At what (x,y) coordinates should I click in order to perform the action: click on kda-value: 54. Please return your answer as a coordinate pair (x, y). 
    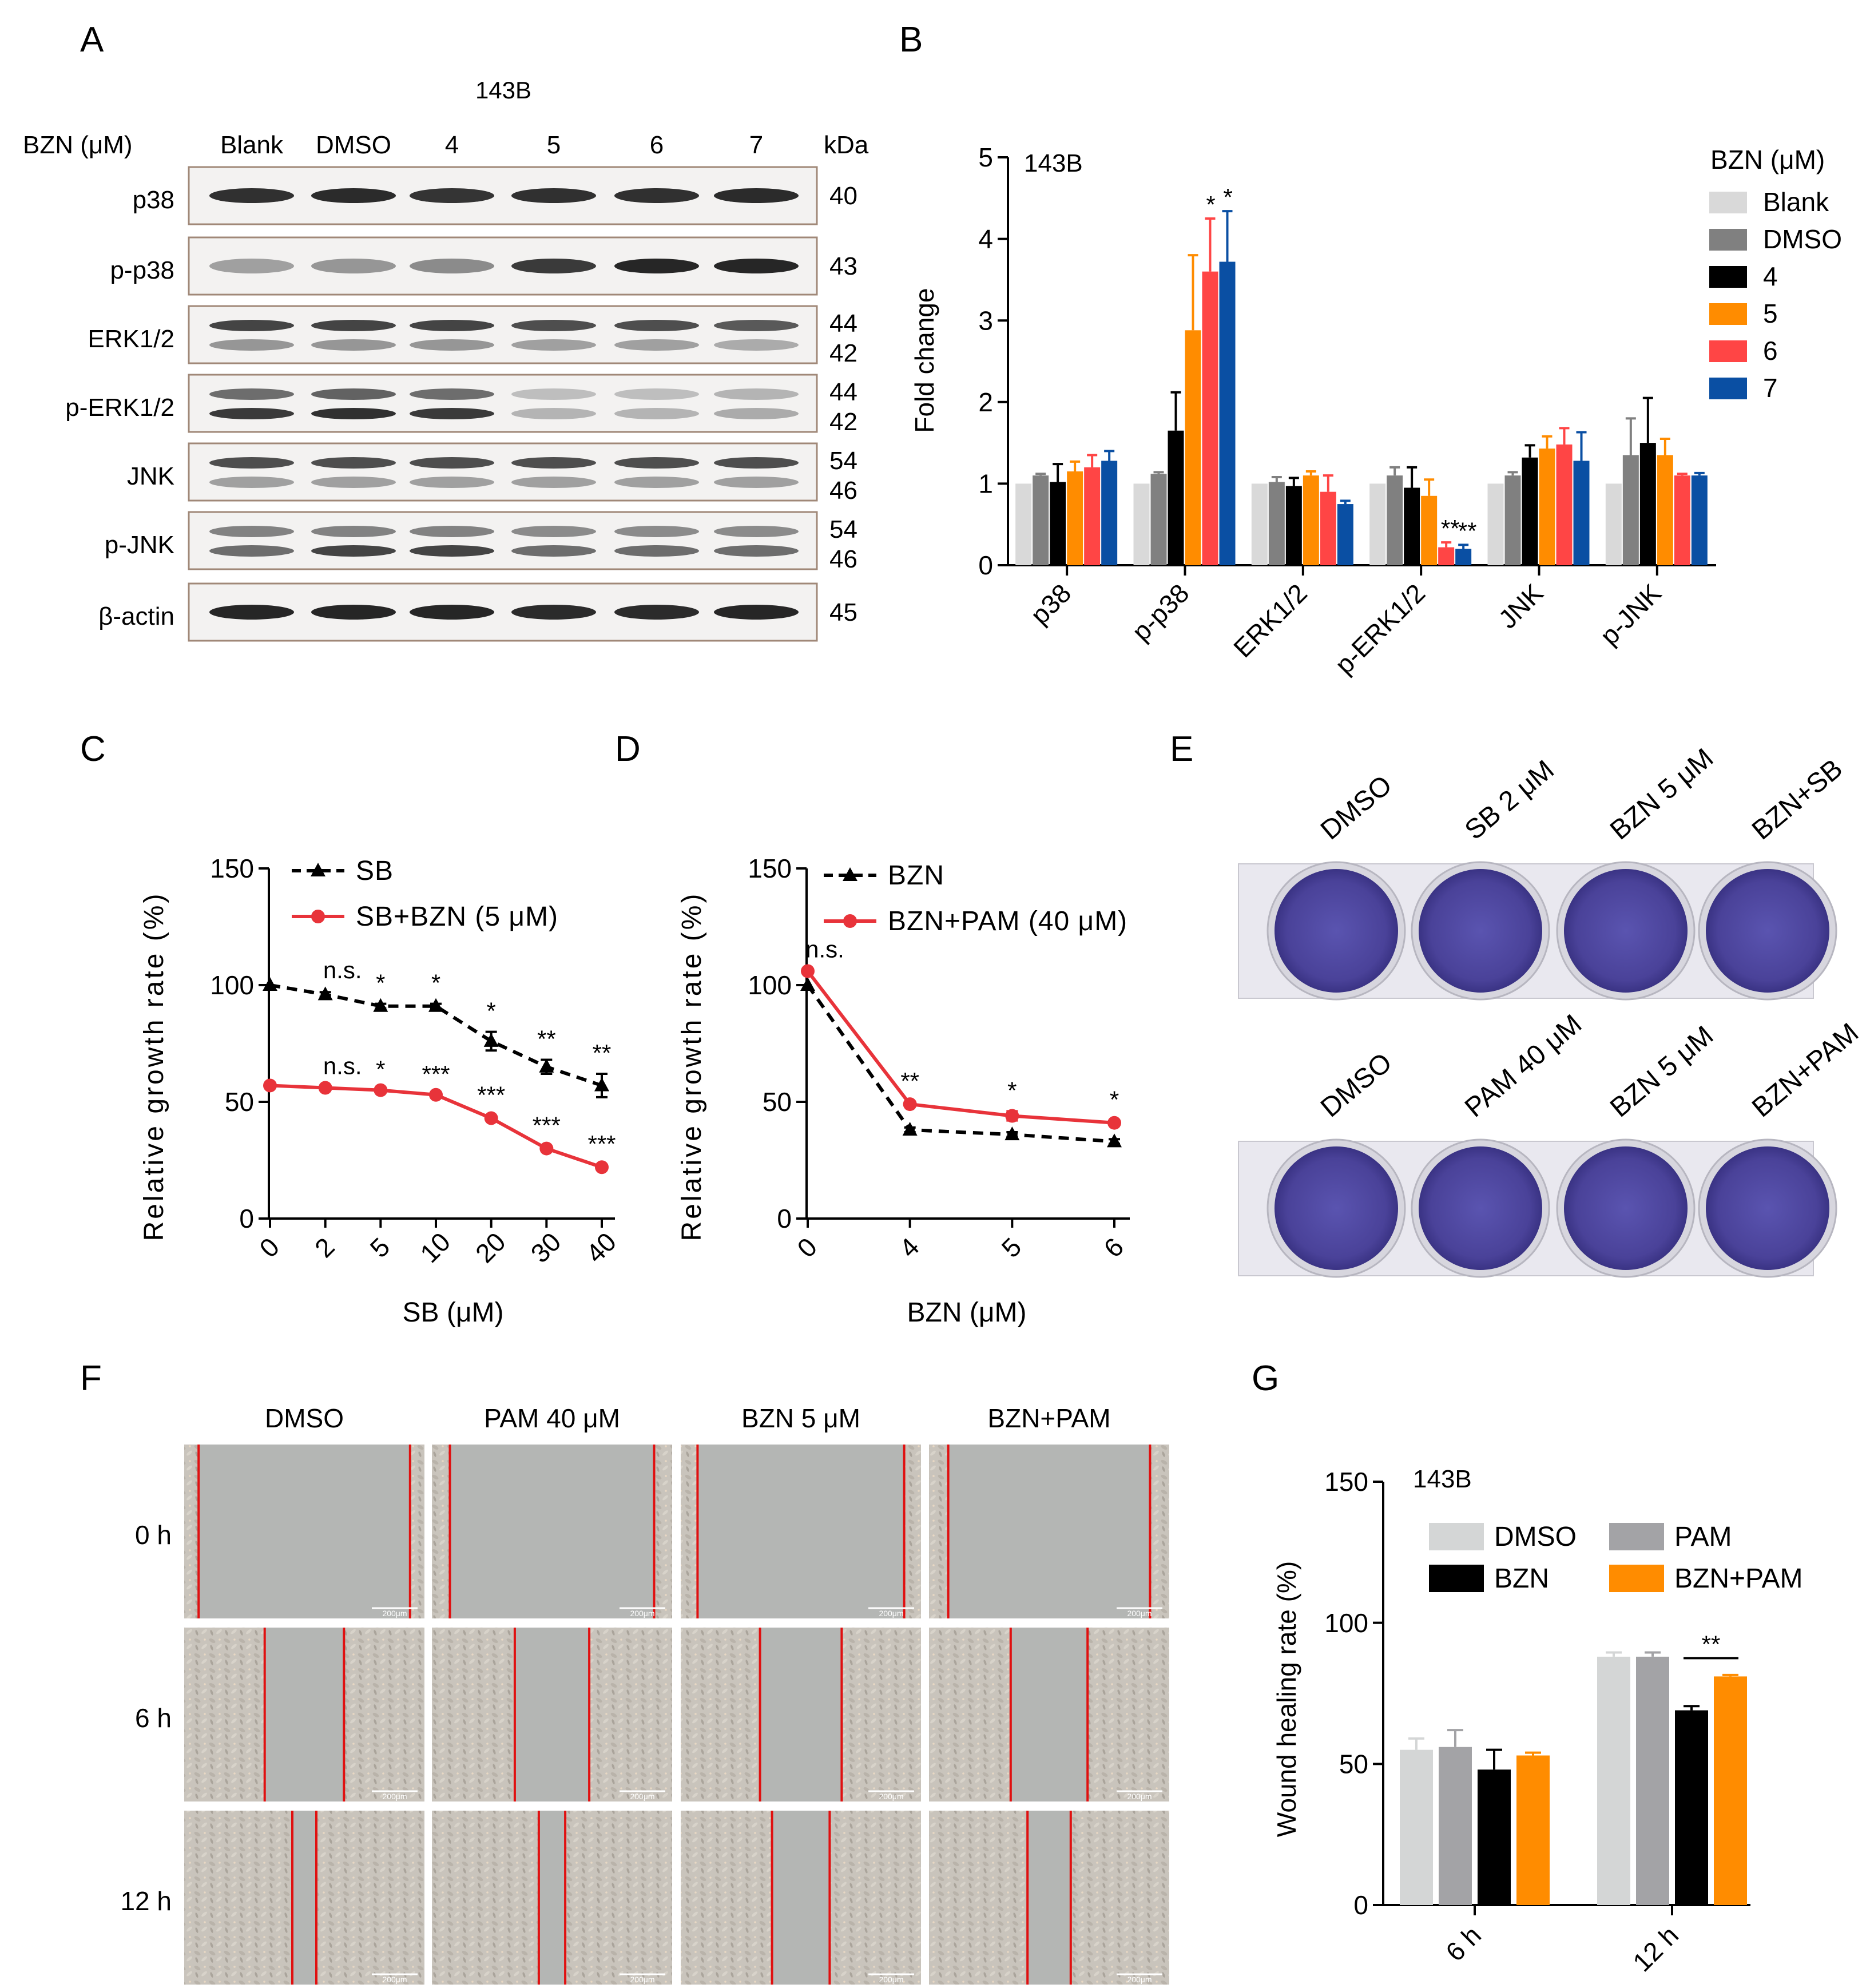
    Looking at the image, I should click on (843, 529).